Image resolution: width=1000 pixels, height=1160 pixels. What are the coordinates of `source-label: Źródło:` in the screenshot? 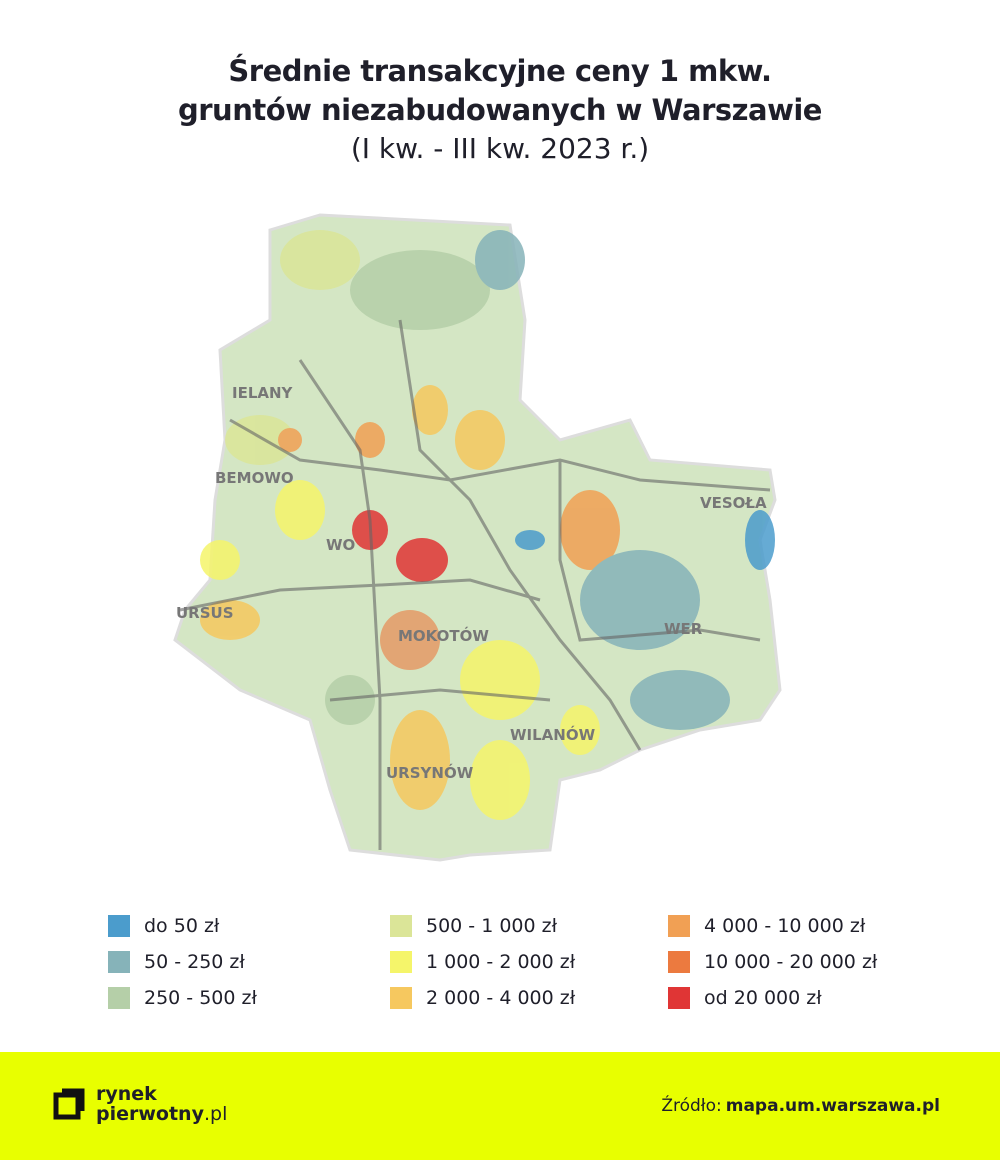 It's located at (691, 1106).